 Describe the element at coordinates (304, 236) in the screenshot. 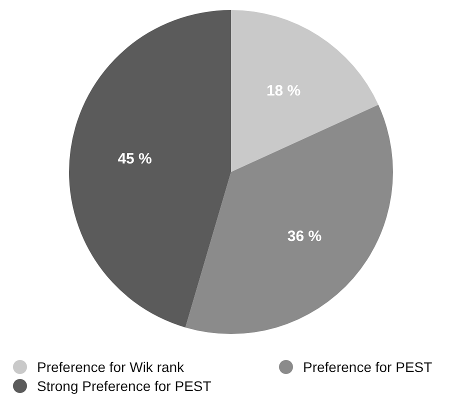

I see `data-label: 36 %` at that location.